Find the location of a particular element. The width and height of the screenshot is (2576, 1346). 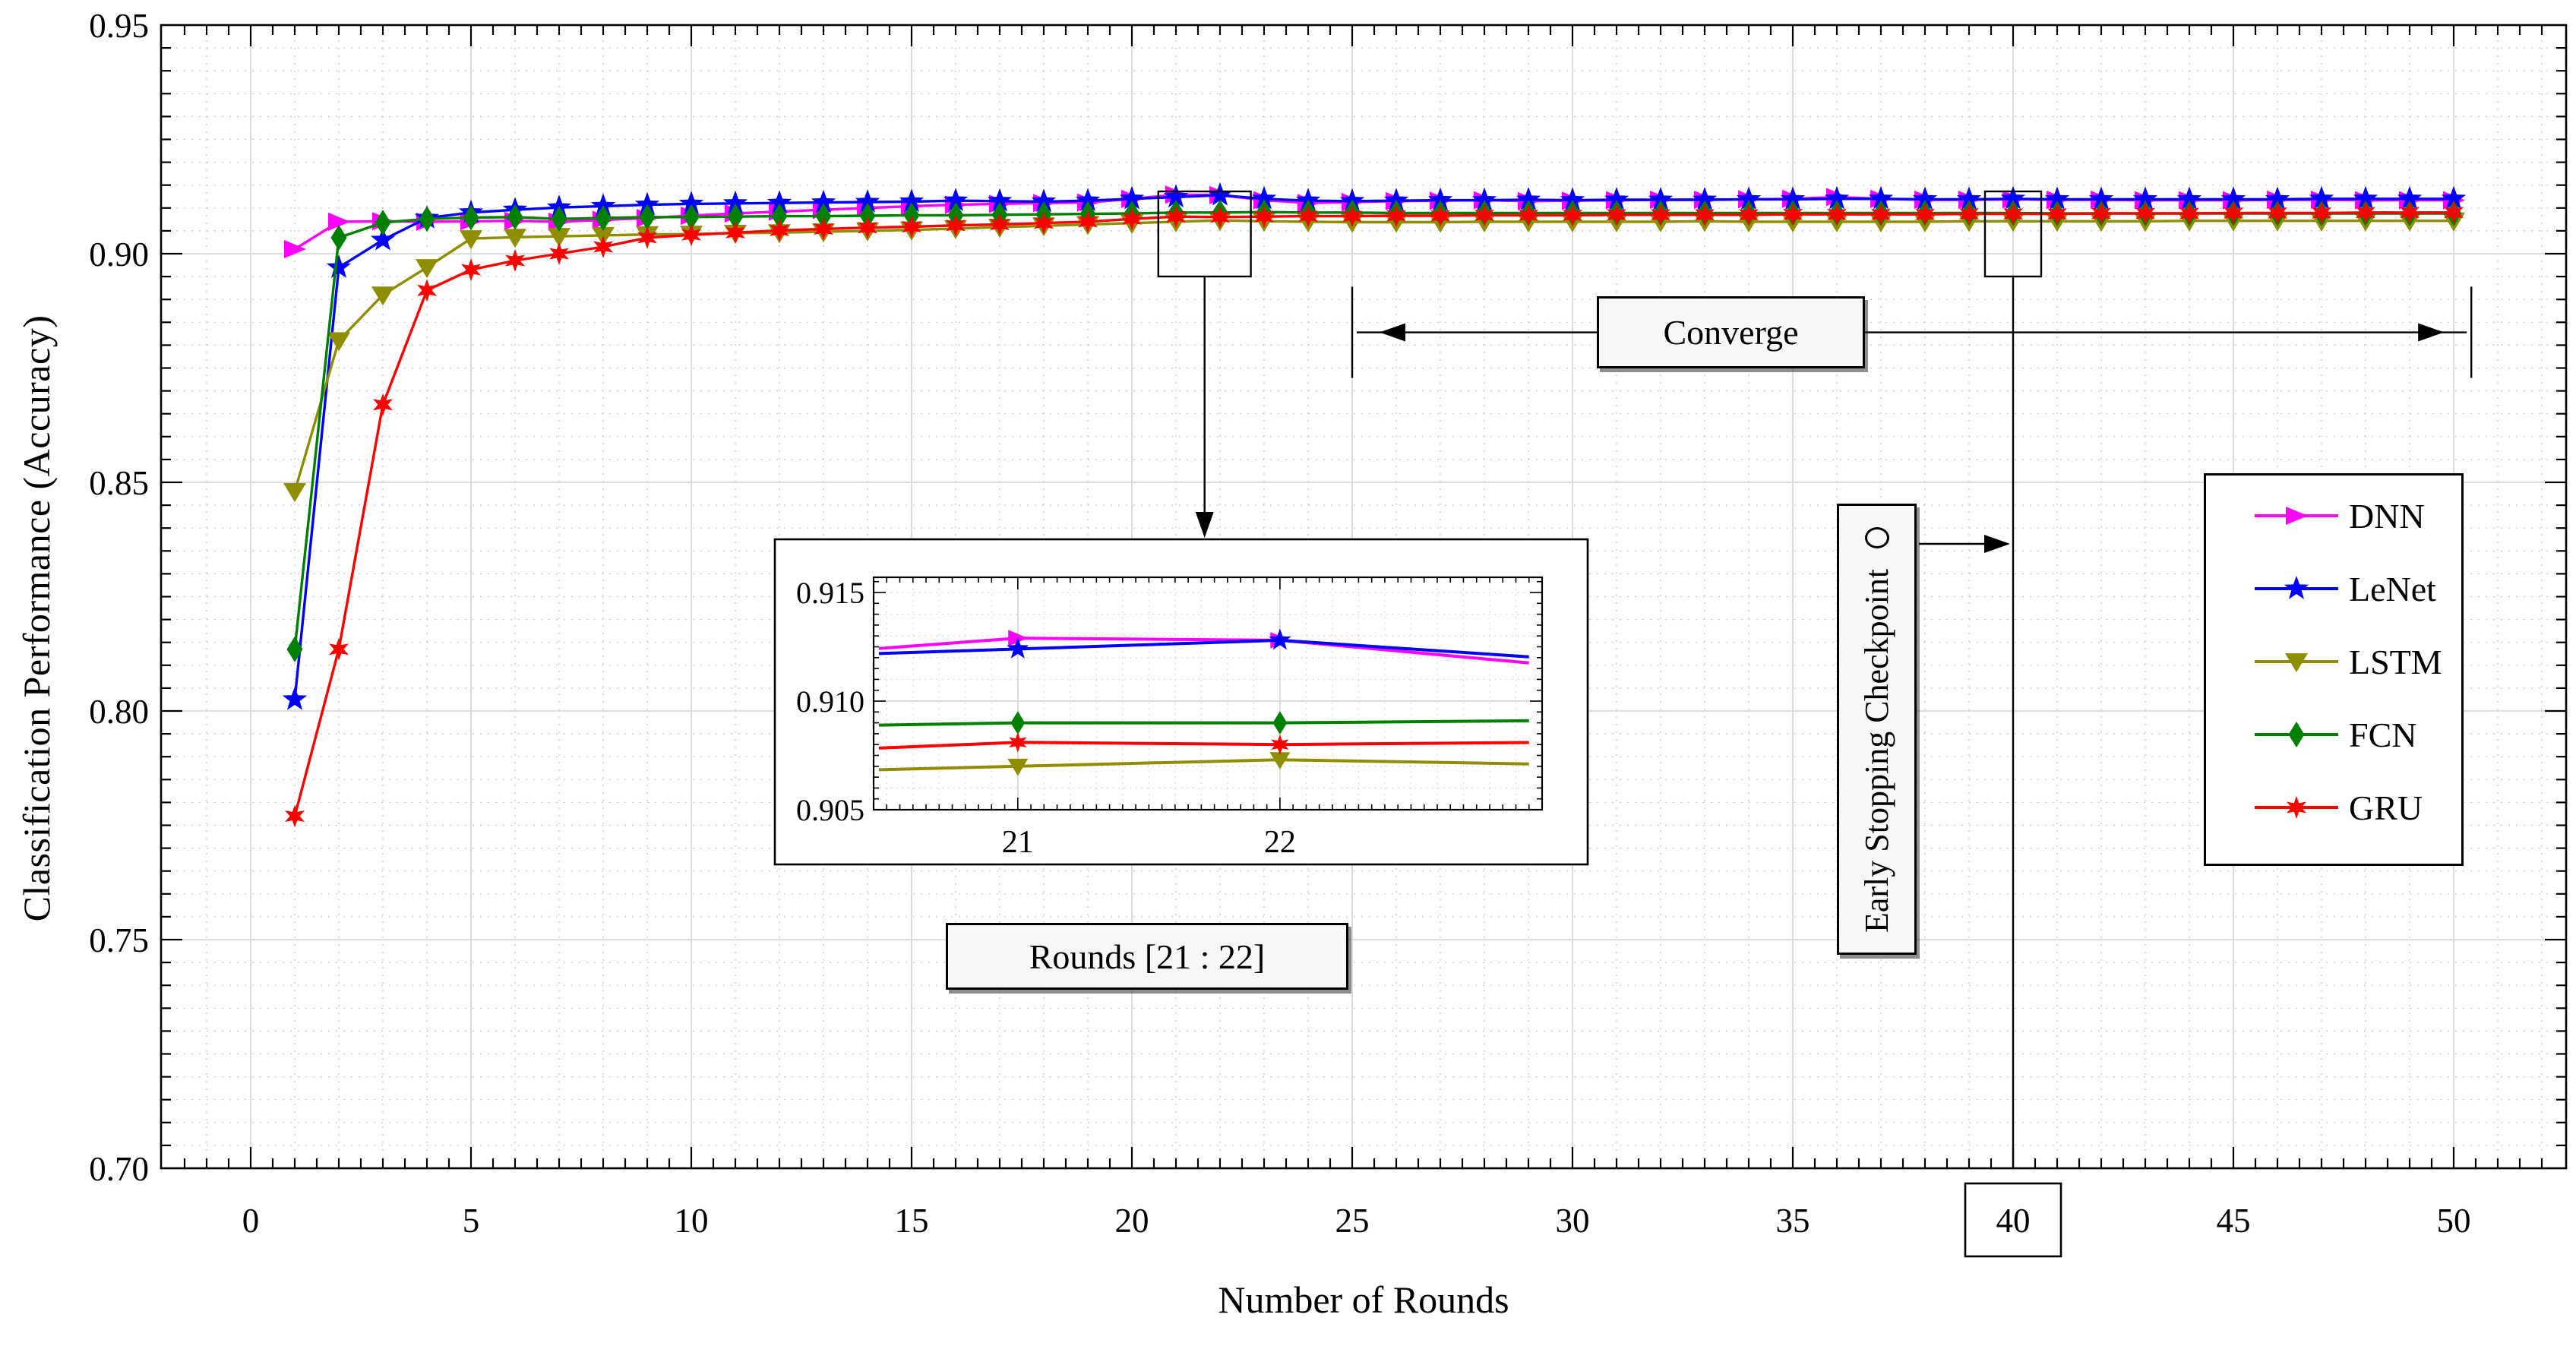

legend-item-LeNet: LeNet is located at coordinates (2333, 588).